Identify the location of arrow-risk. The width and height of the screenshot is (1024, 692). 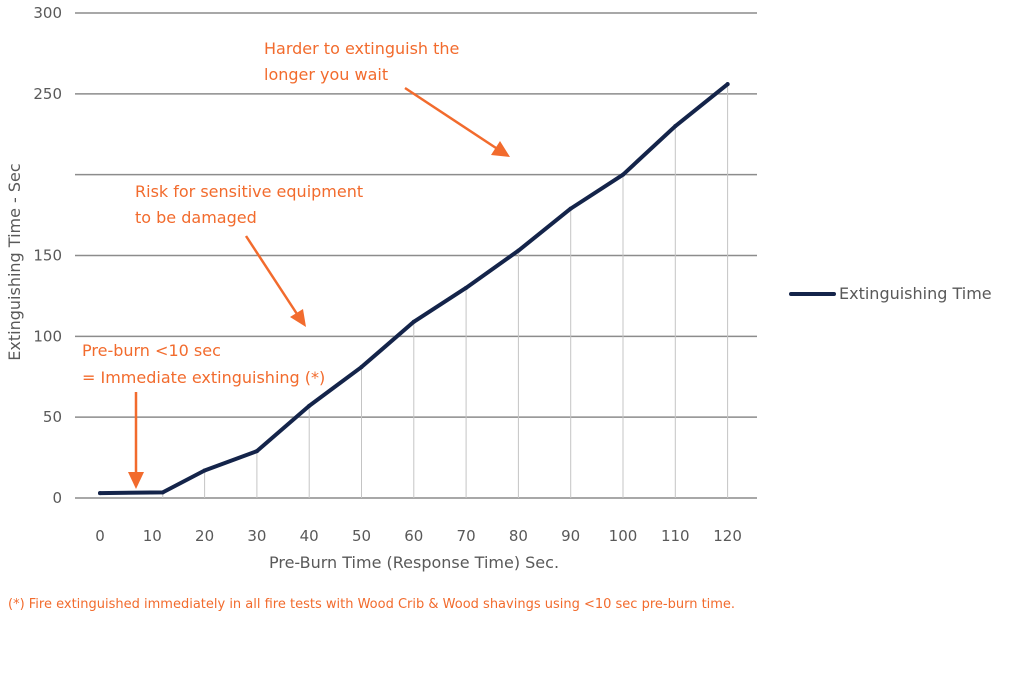
(271, 275).